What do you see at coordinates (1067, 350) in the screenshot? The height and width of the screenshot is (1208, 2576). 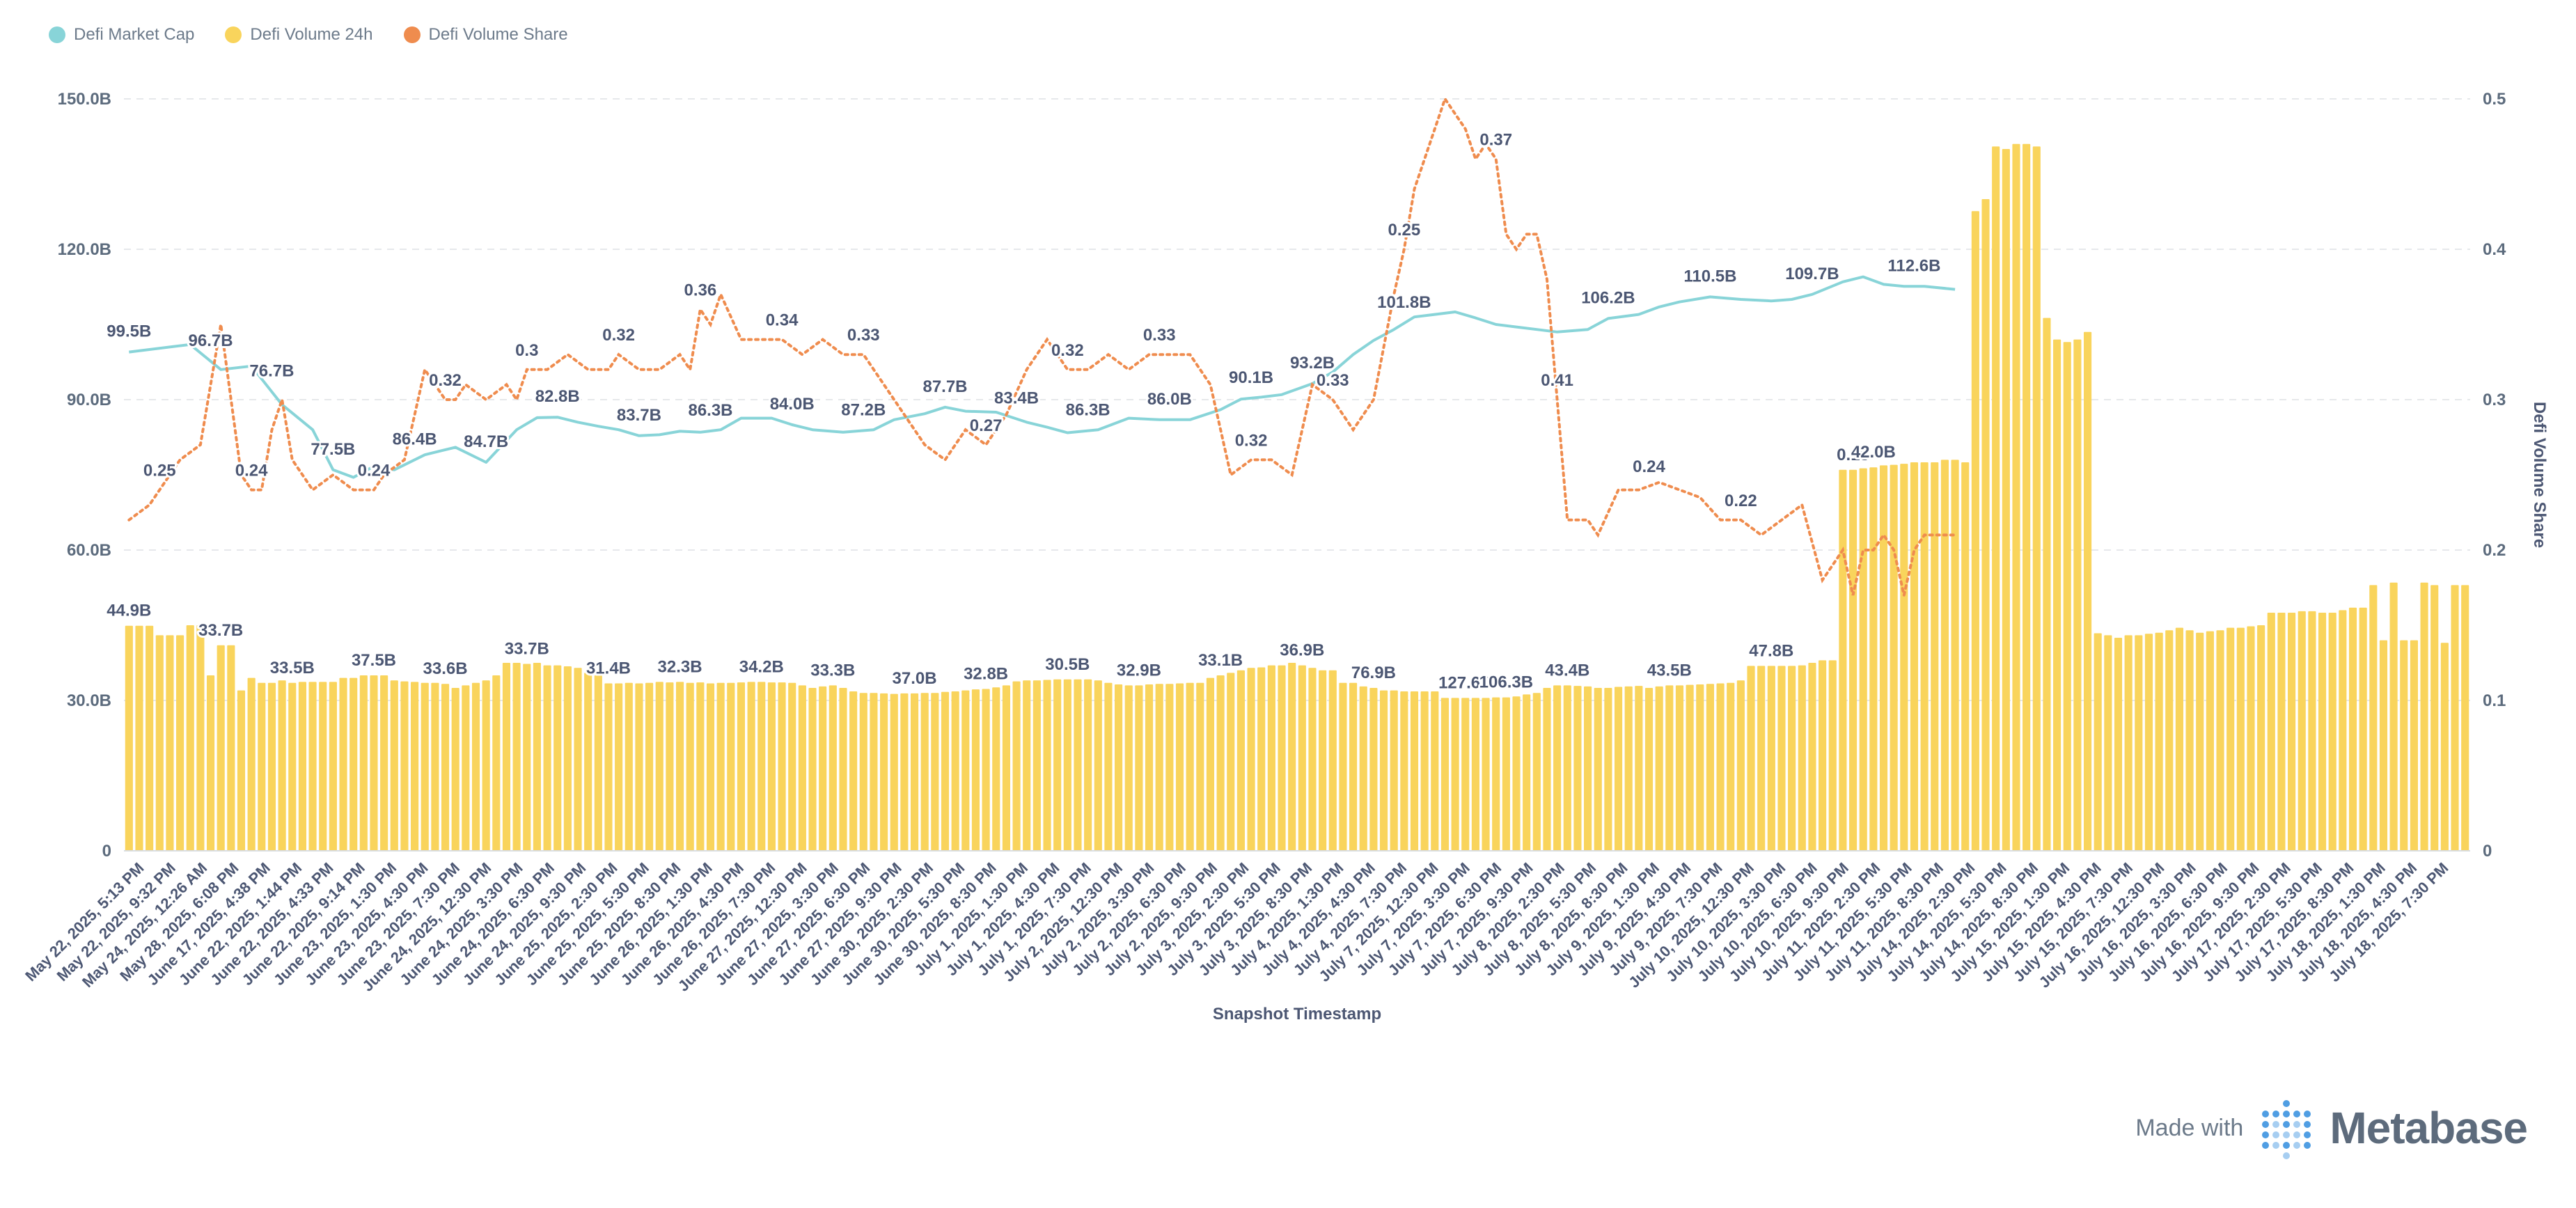 I see `volume-share-data-label: 0.32` at bounding box center [1067, 350].